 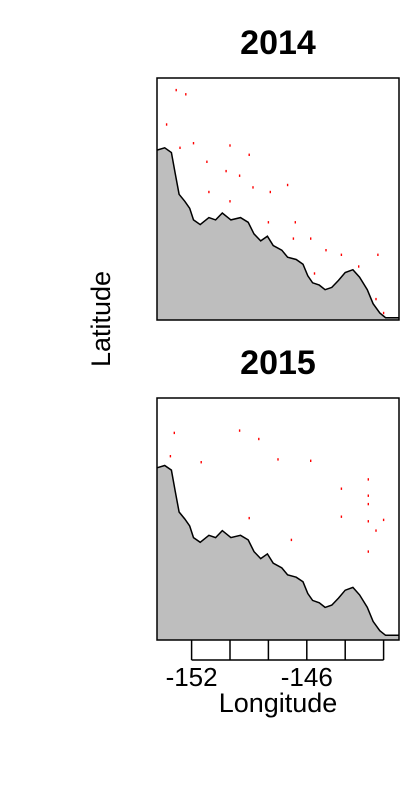 I want to click on x-axis: -152 -146, so click(x=275, y=666).